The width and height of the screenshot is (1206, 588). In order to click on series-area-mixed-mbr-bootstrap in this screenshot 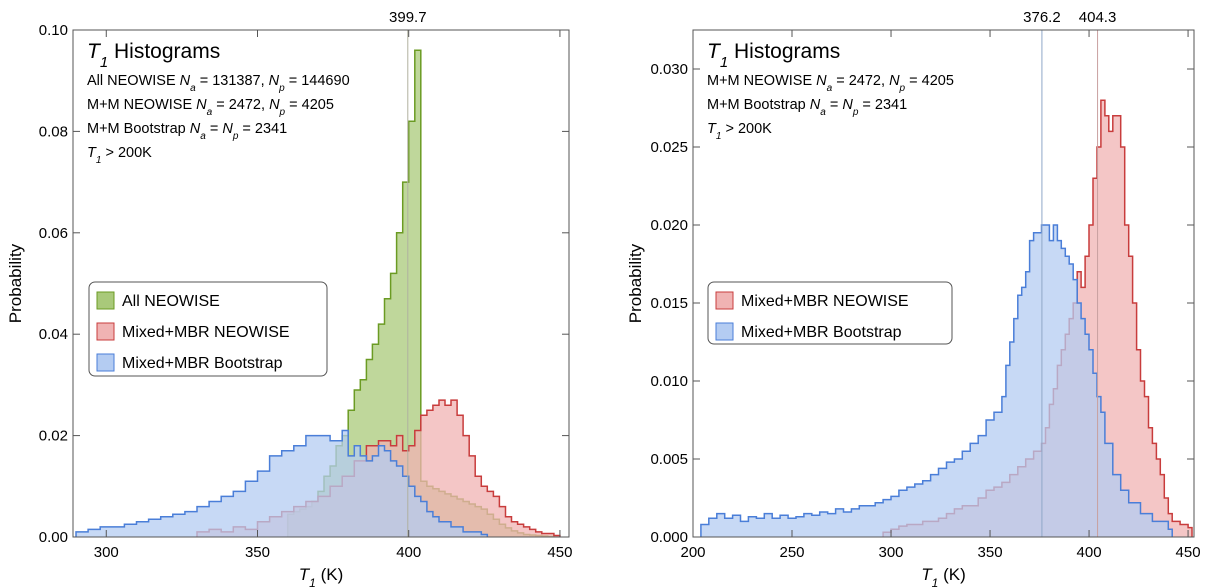, I will do `click(282, 483)`.